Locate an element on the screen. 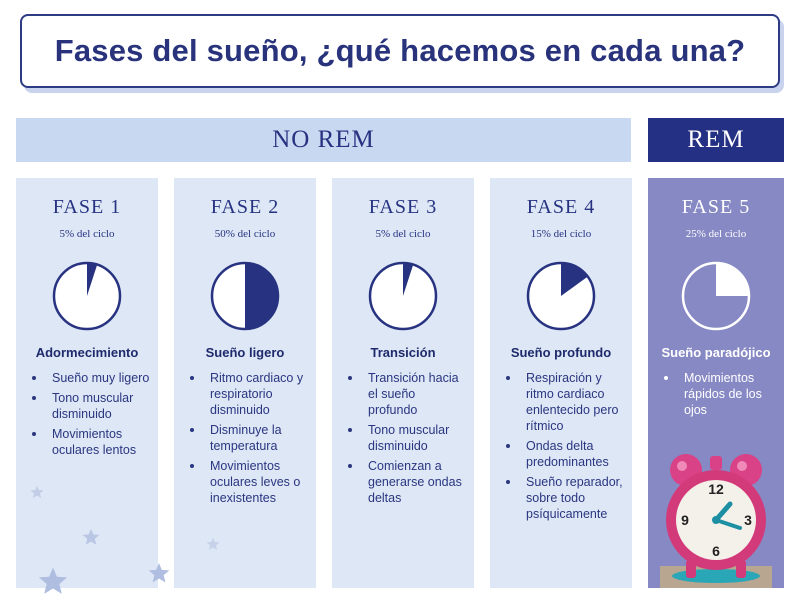 This screenshot has height=600, width=800. bullet-item: Comienzan a generarse ondas deltas is located at coordinates (406, 482).